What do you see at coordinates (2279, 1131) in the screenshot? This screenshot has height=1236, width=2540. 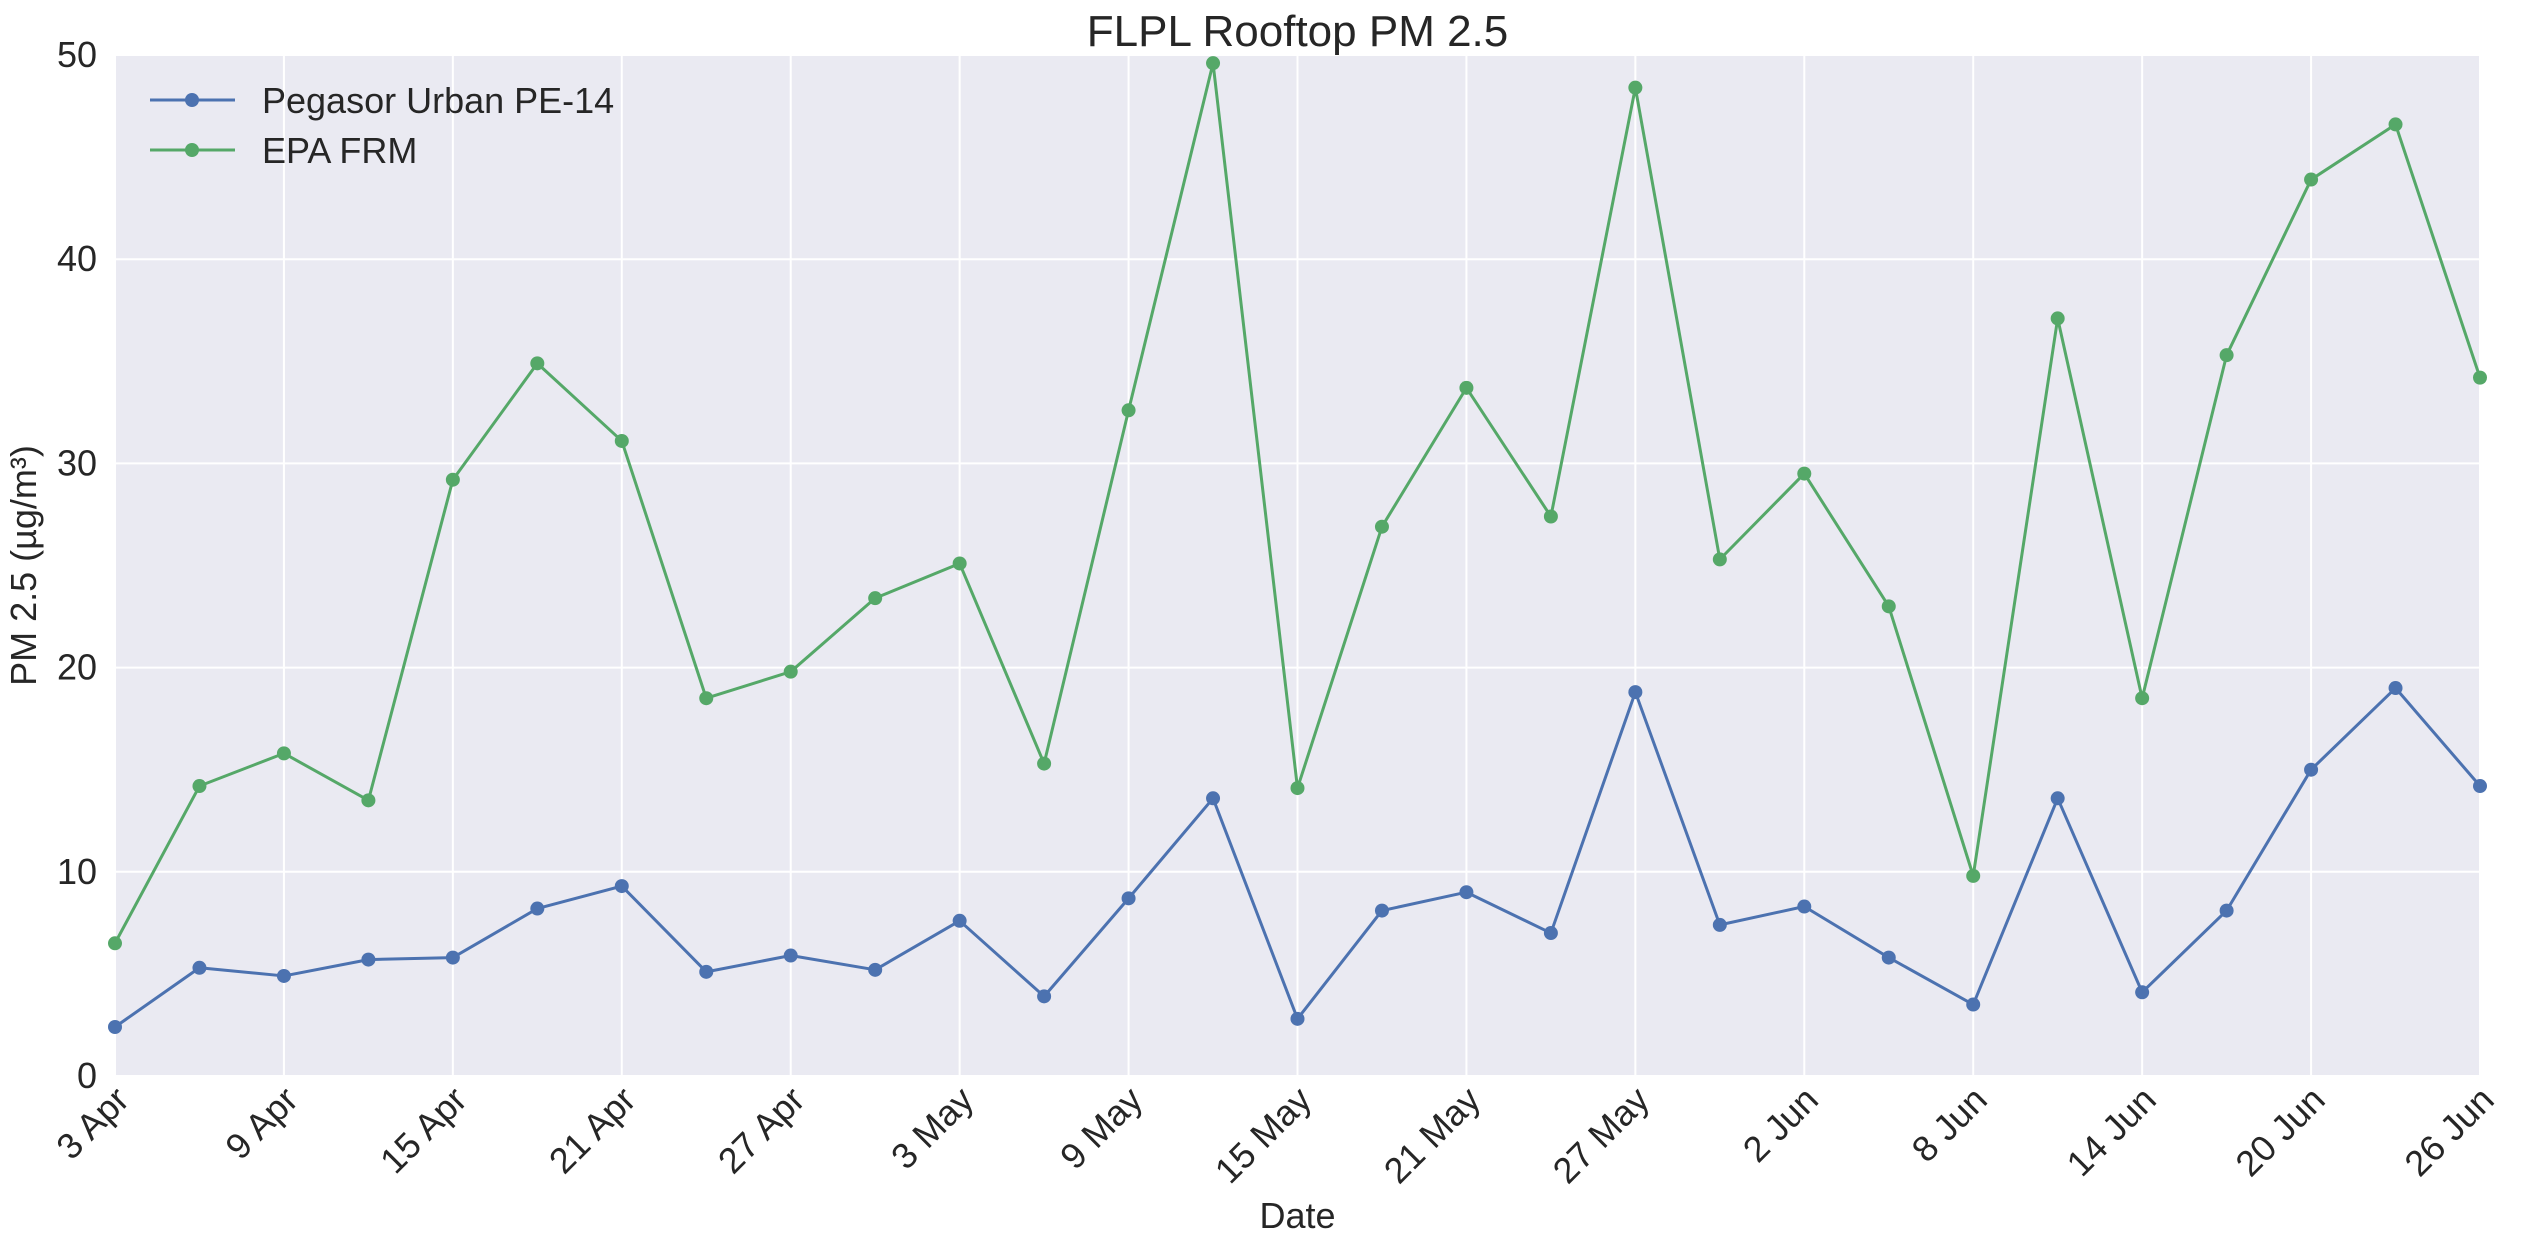 I see `x-tick-label: 20 Jun` at bounding box center [2279, 1131].